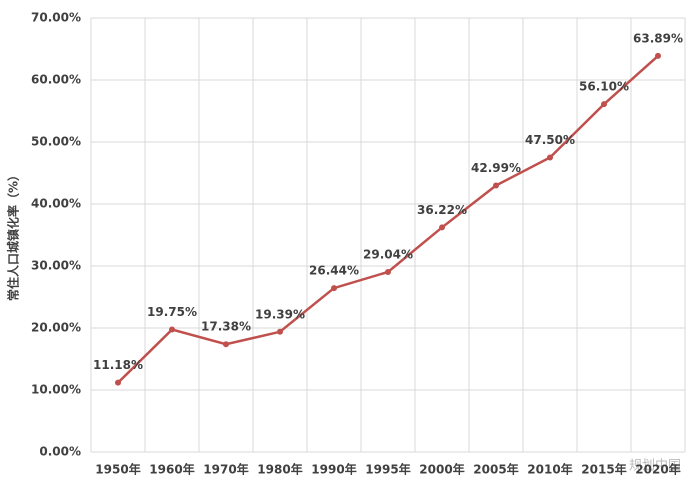  What do you see at coordinates (172, 312) in the screenshot?
I see `data-label: 19.75%` at bounding box center [172, 312].